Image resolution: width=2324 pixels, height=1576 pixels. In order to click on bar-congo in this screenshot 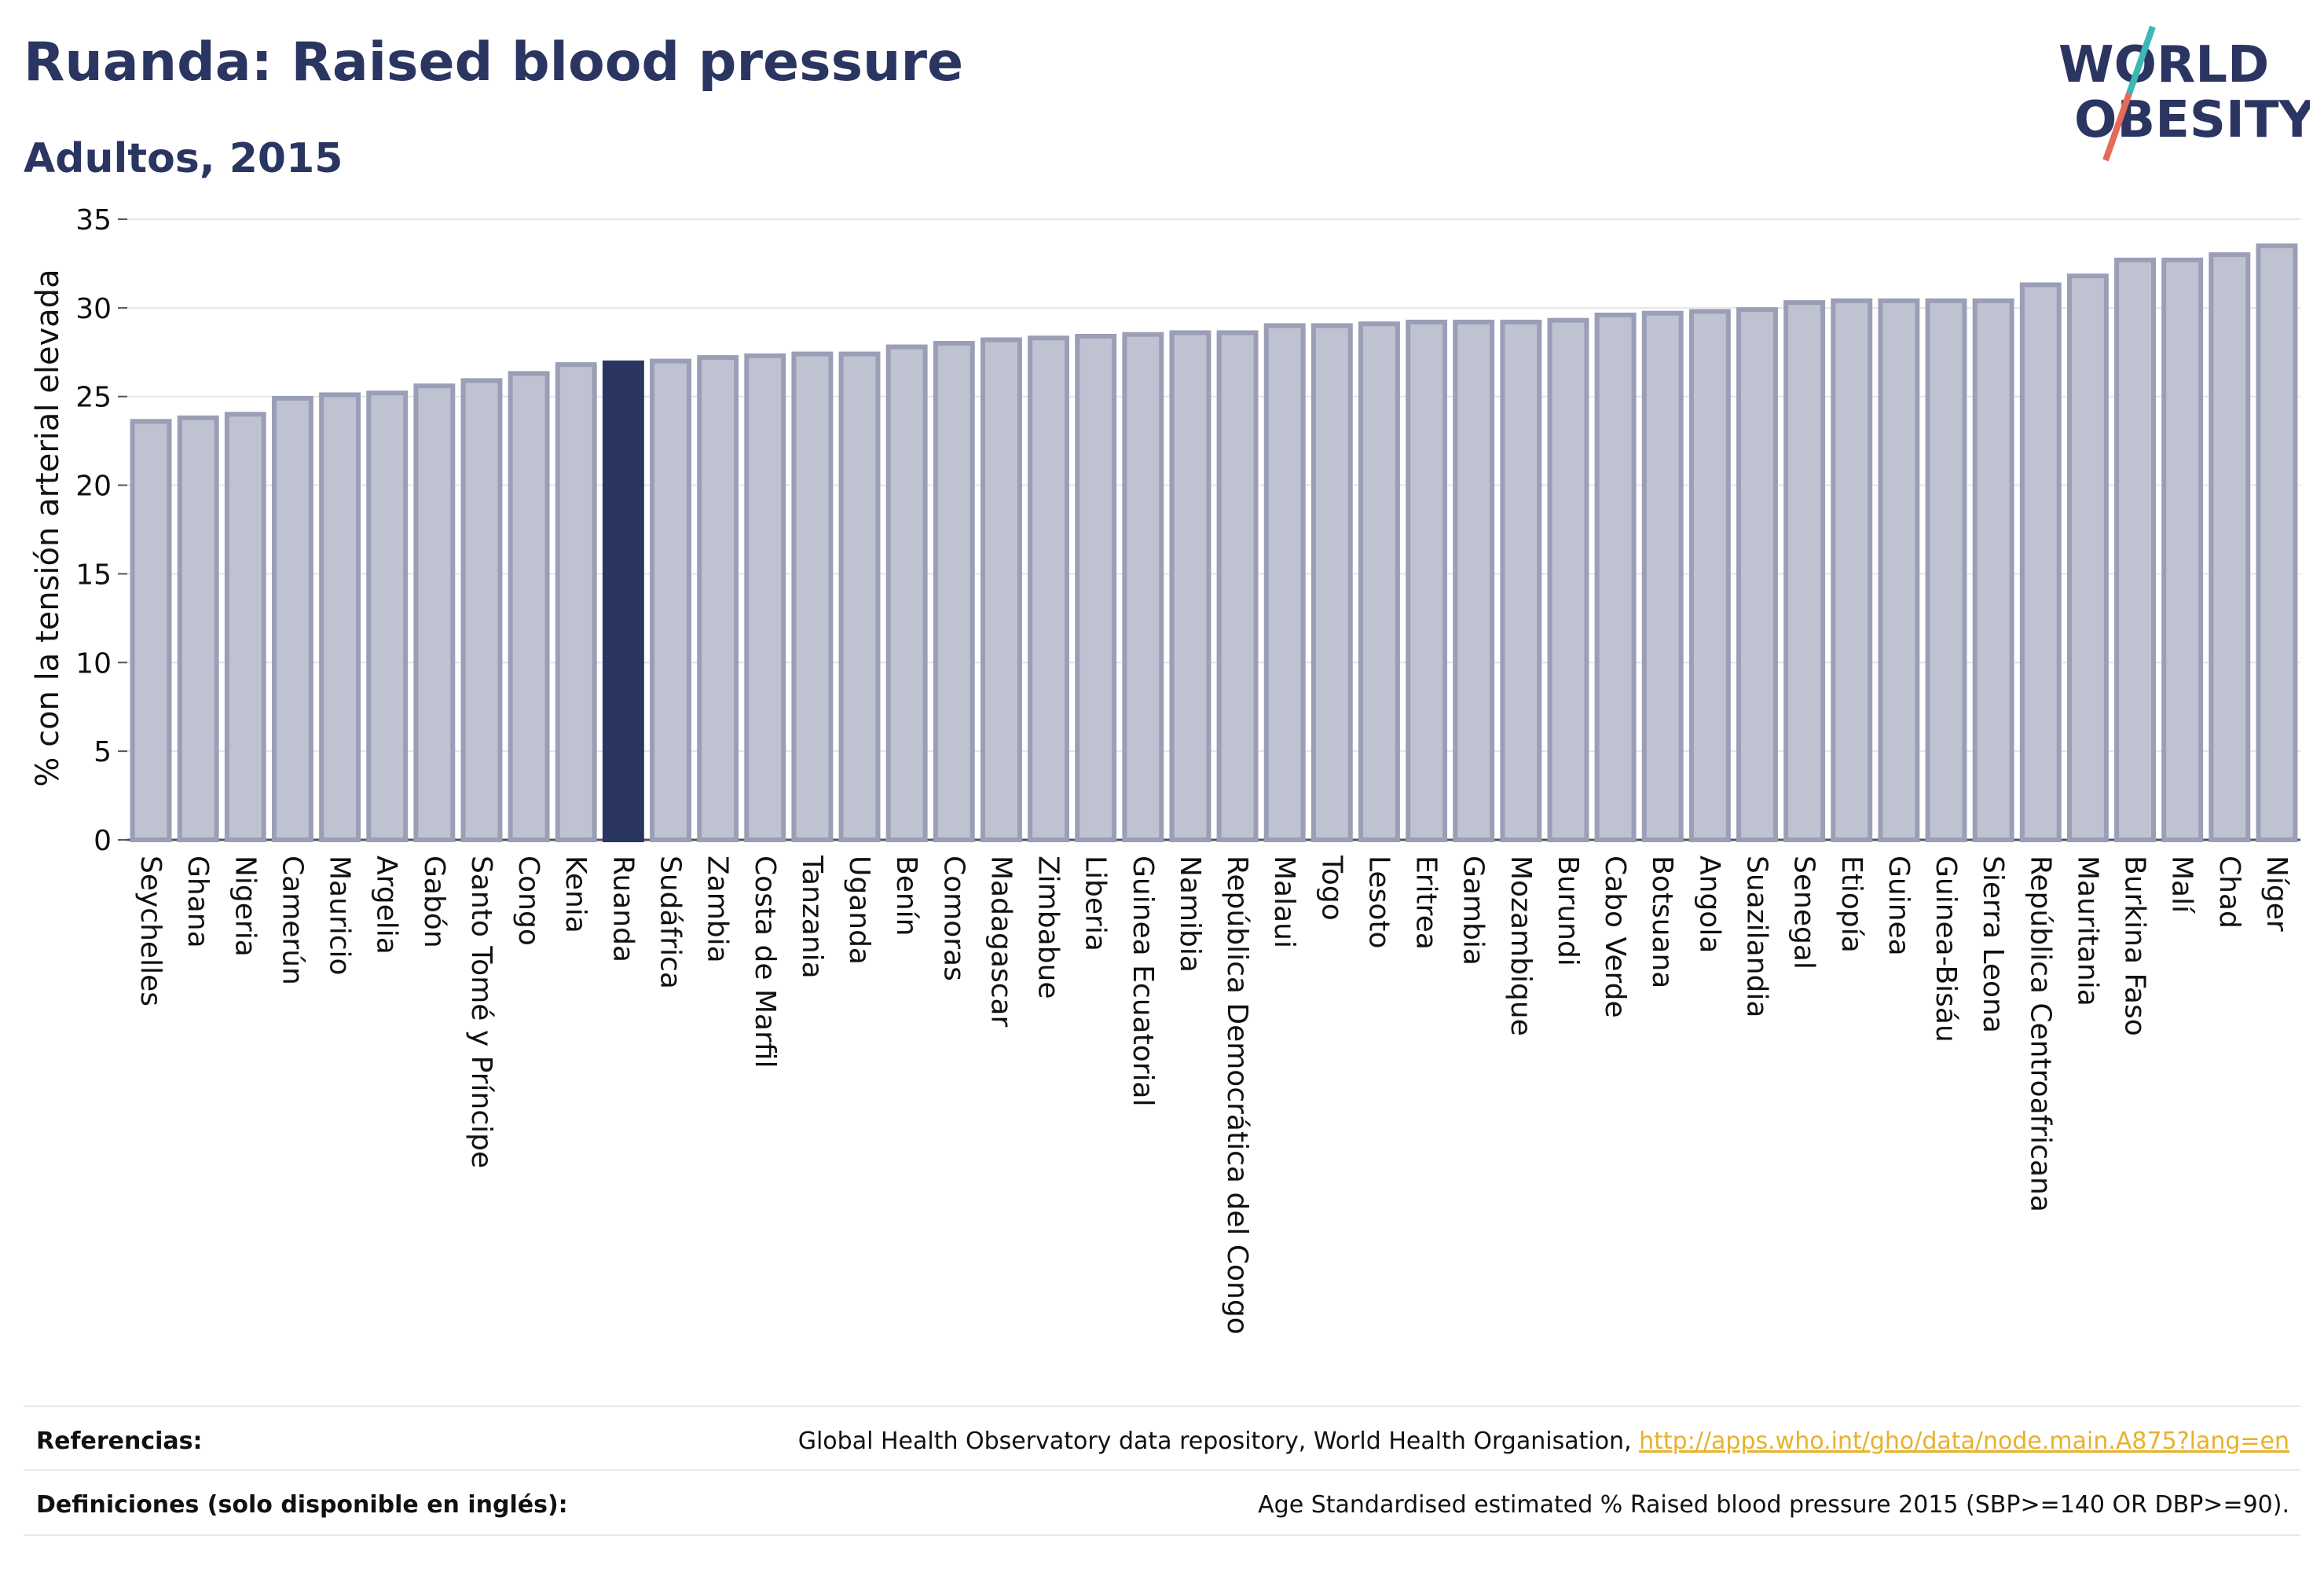, I will do `click(529, 607)`.